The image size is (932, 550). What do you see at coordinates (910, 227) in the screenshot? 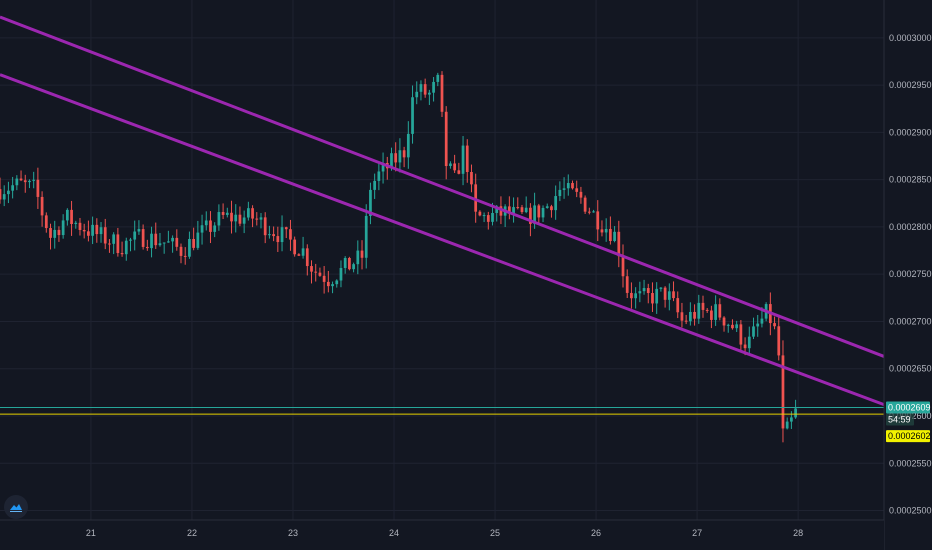
I see `y-tick-label: 0.0002800` at bounding box center [910, 227].